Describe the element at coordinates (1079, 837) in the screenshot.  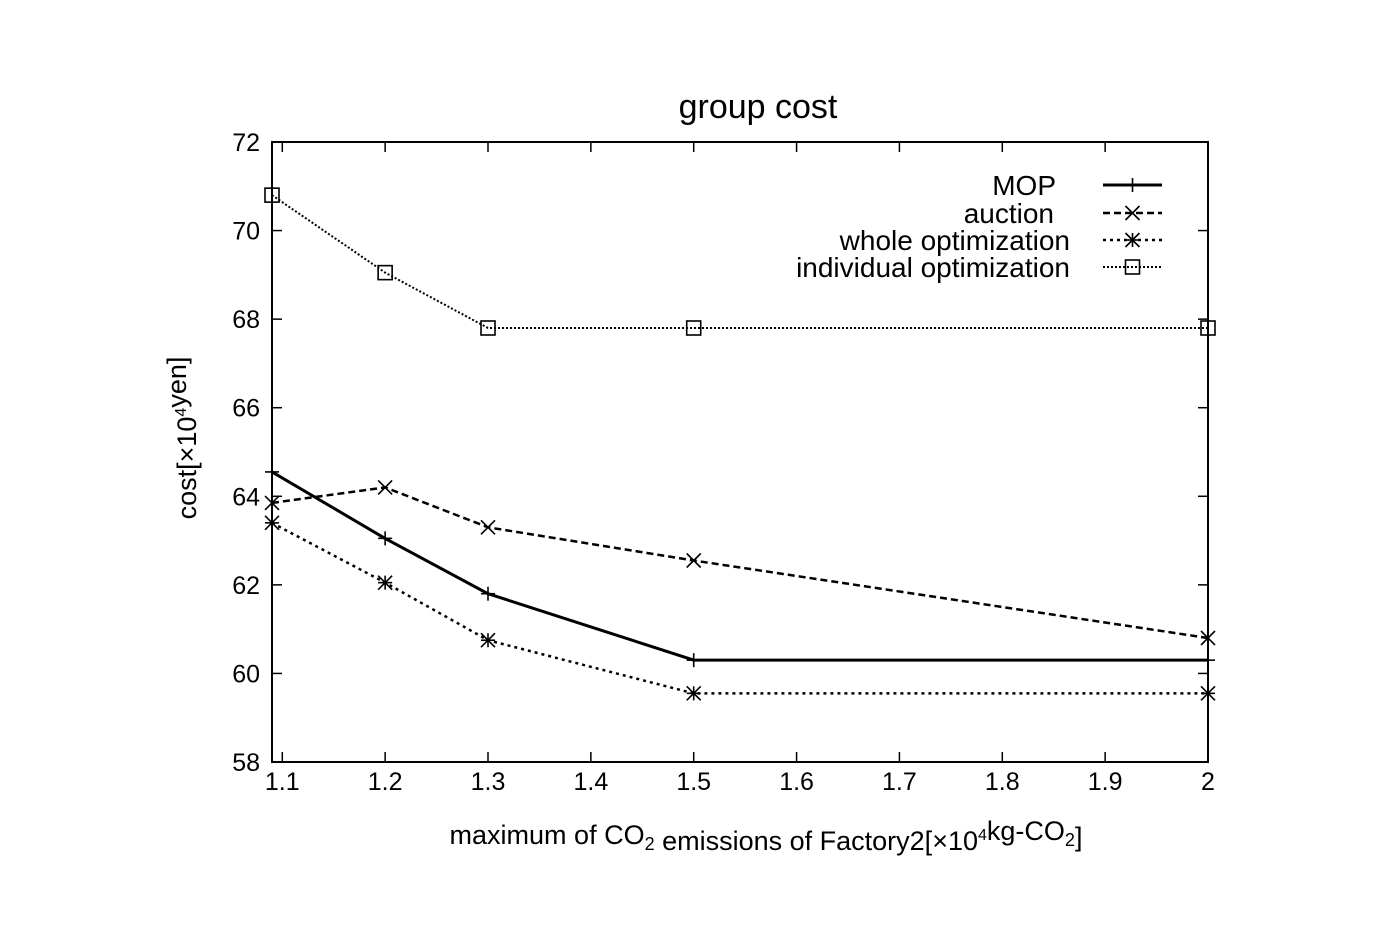
I see `label-part: ]` at that location.